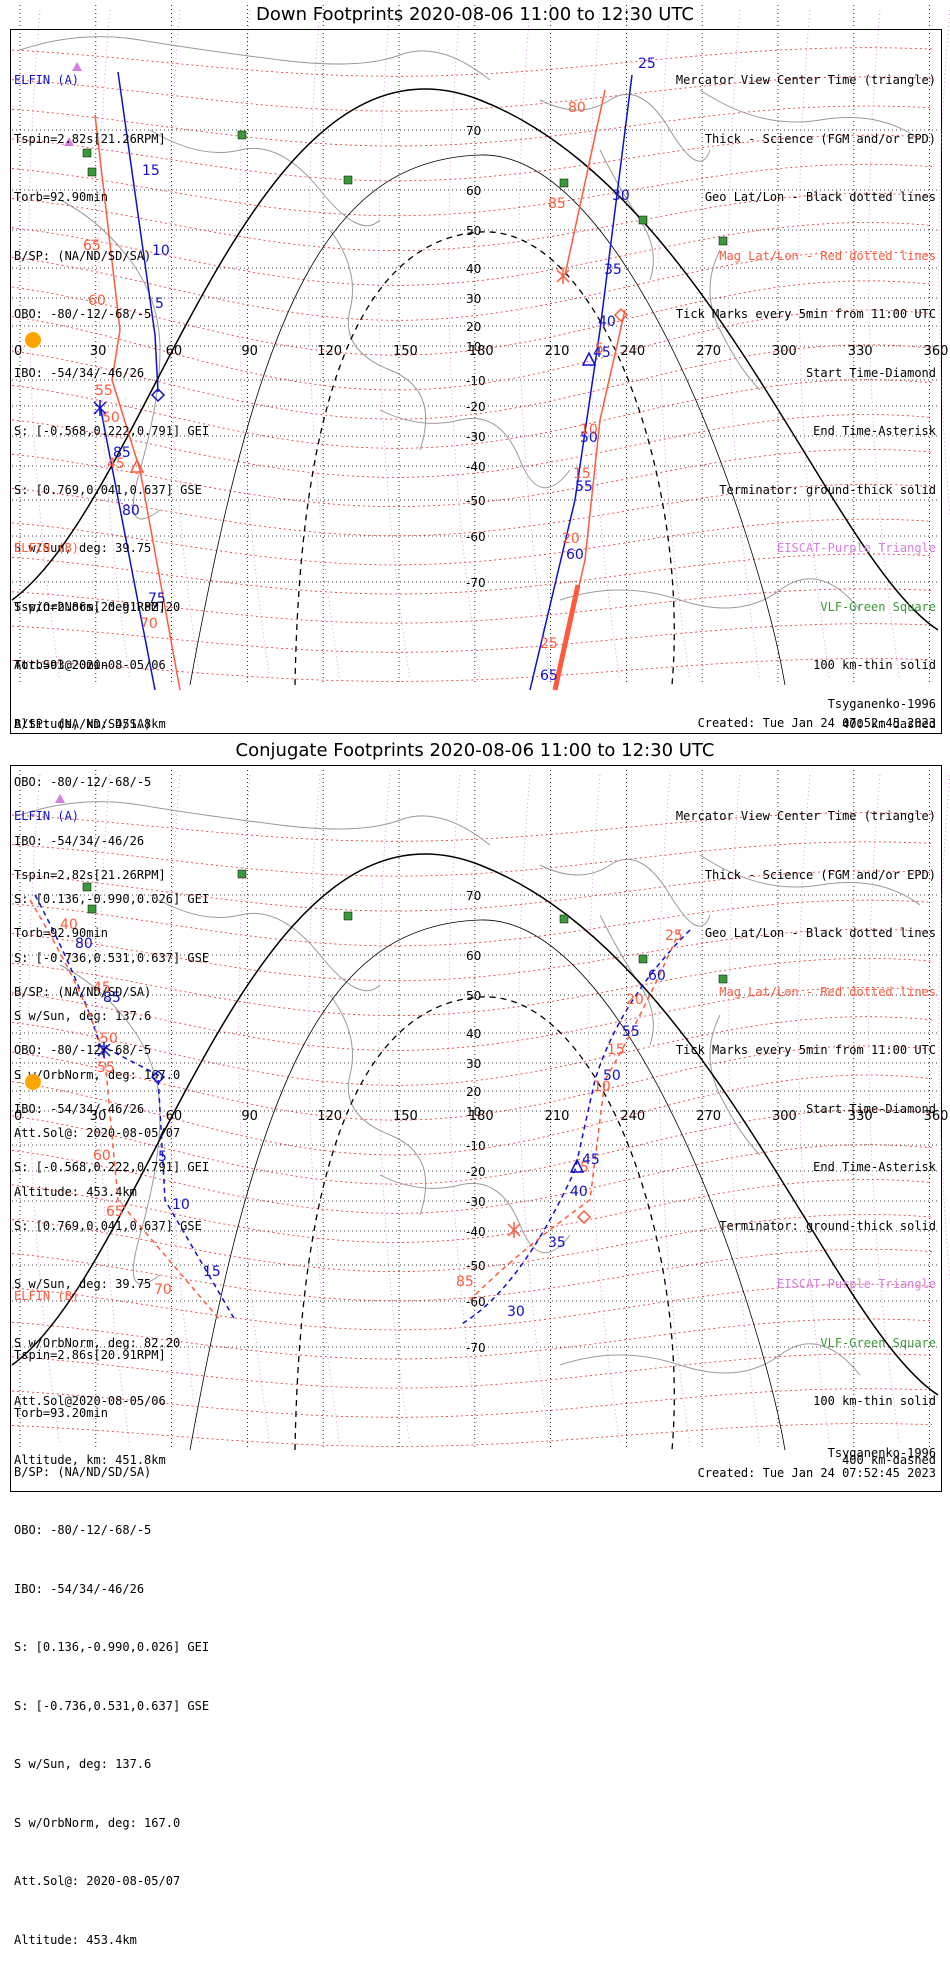 Image resolution: width=950 pixels, height=1970 pixels. Describe the element at coordinates (112, 998) in the screenshot. I see `elfin-a-tick-label: 85` at that location.